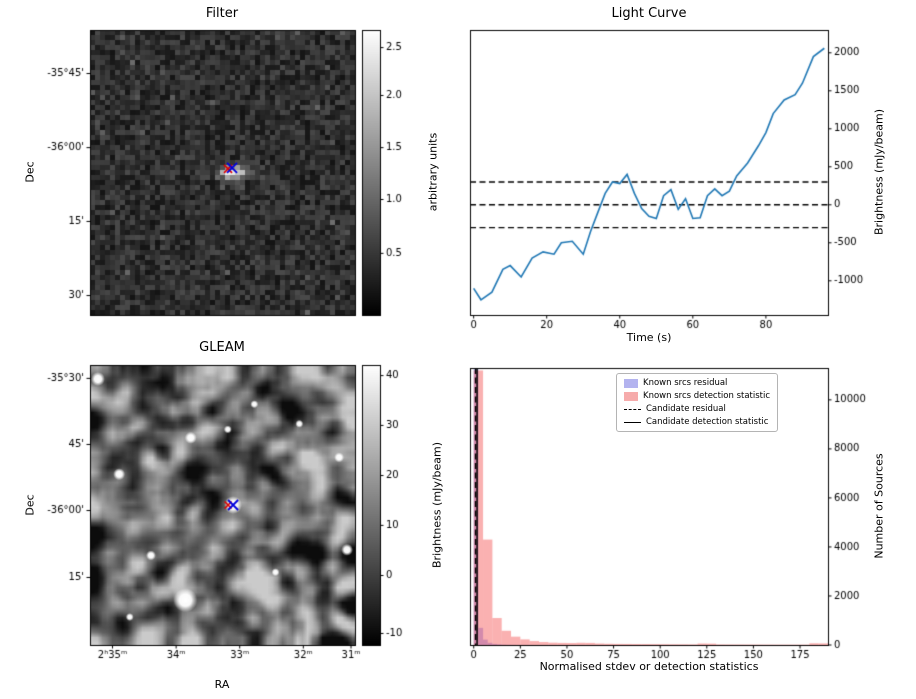 This screenshot has width=916, height=699. Describe the element at coordinates (707, 422) in the screenshot. I see `legend-item-label: Candidate detection statistic` at that location.